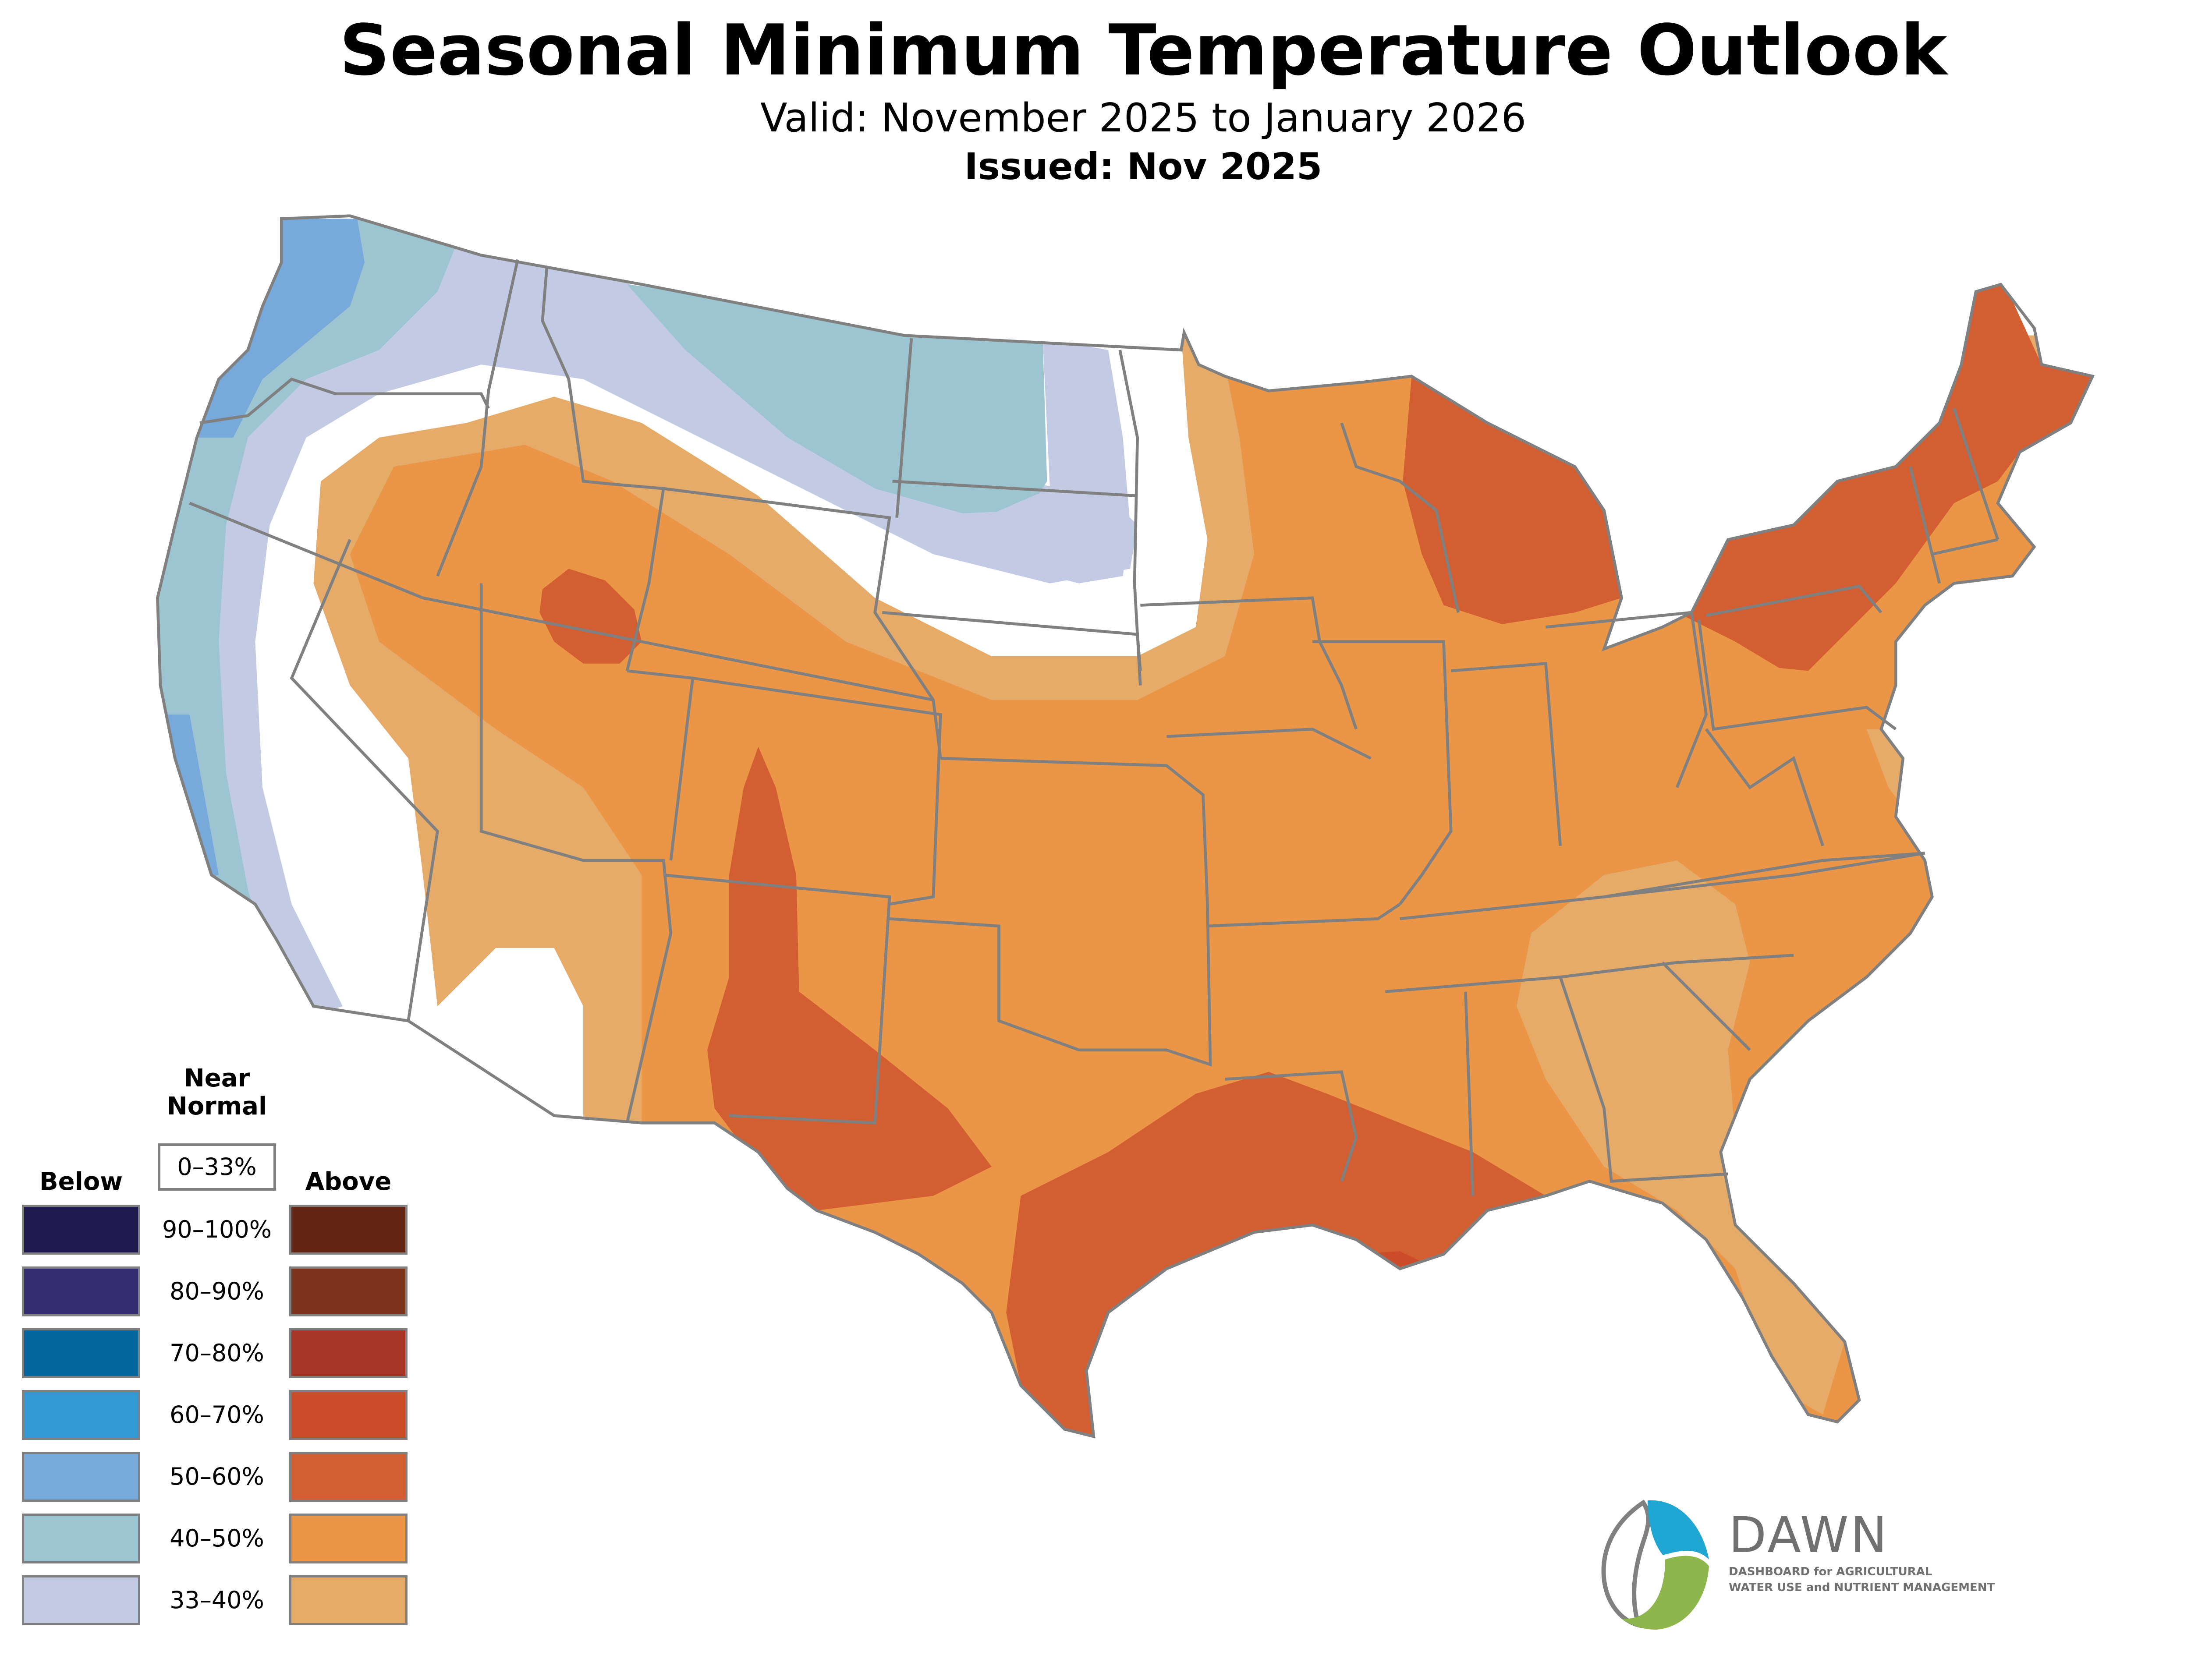 The image size is (2191, 1680). Describe the element at coordinates (81, 1181) in the screenshot. I see `legend-below-label: Below` at that location.